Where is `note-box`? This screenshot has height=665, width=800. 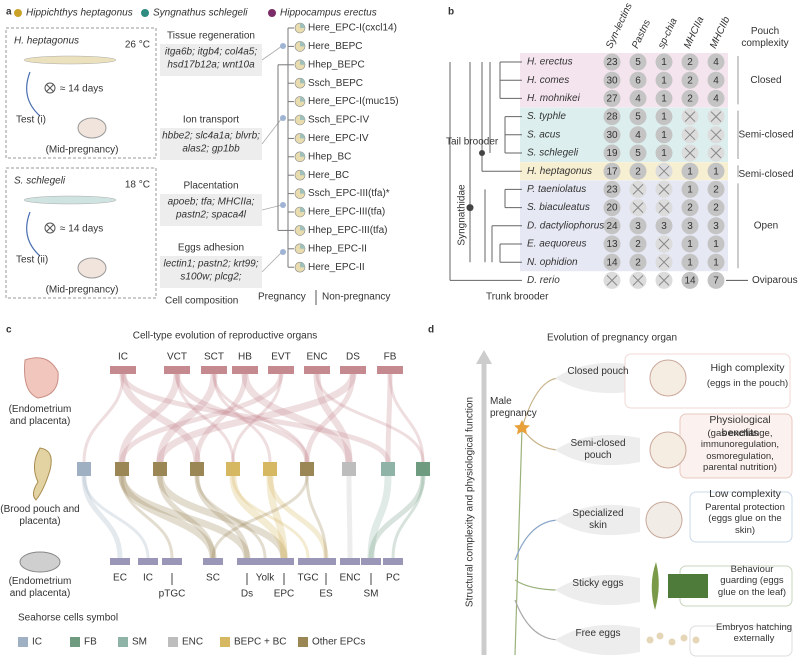
note-box is located at coordinates (741, 517).